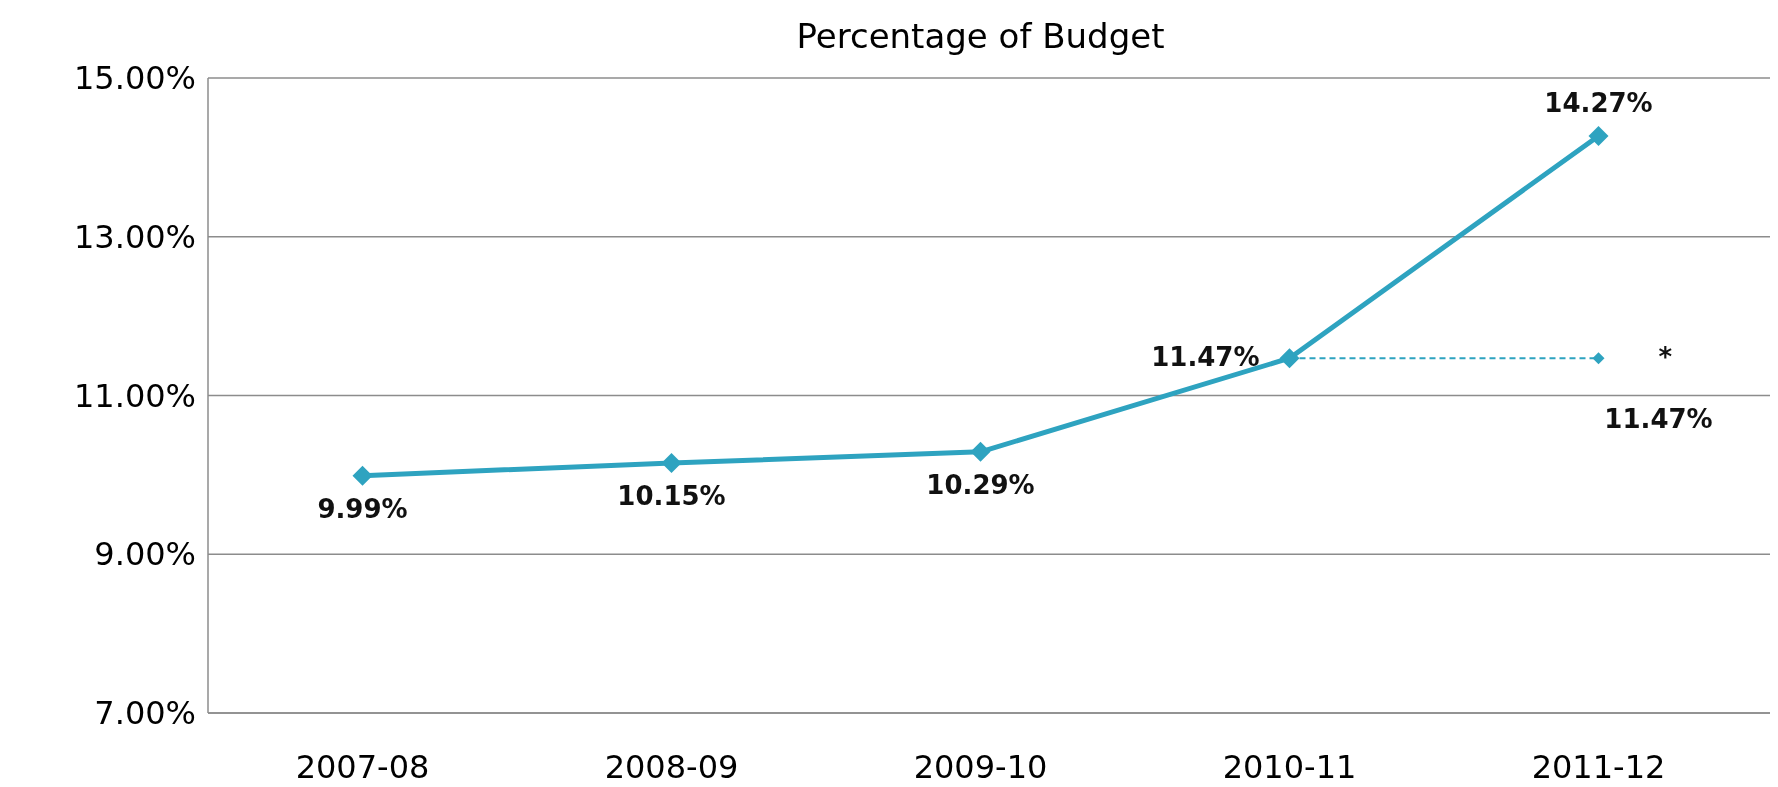 This screenshot has width=1778, height=787. I want to click on x-tick-label: 2010-11, so click(1289, 767).